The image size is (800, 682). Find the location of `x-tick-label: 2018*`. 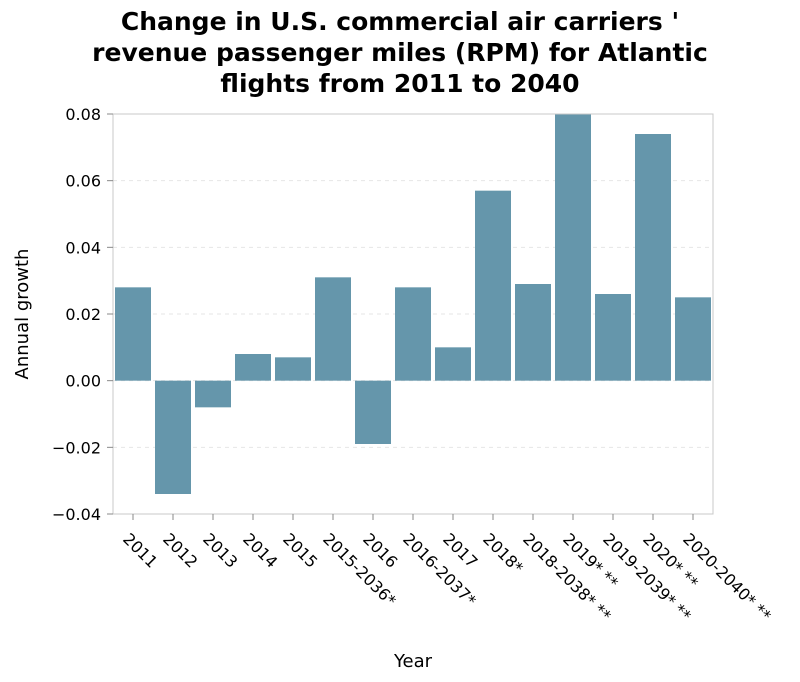

x-tick-label: 2018* is located at coordinates (503, 553).